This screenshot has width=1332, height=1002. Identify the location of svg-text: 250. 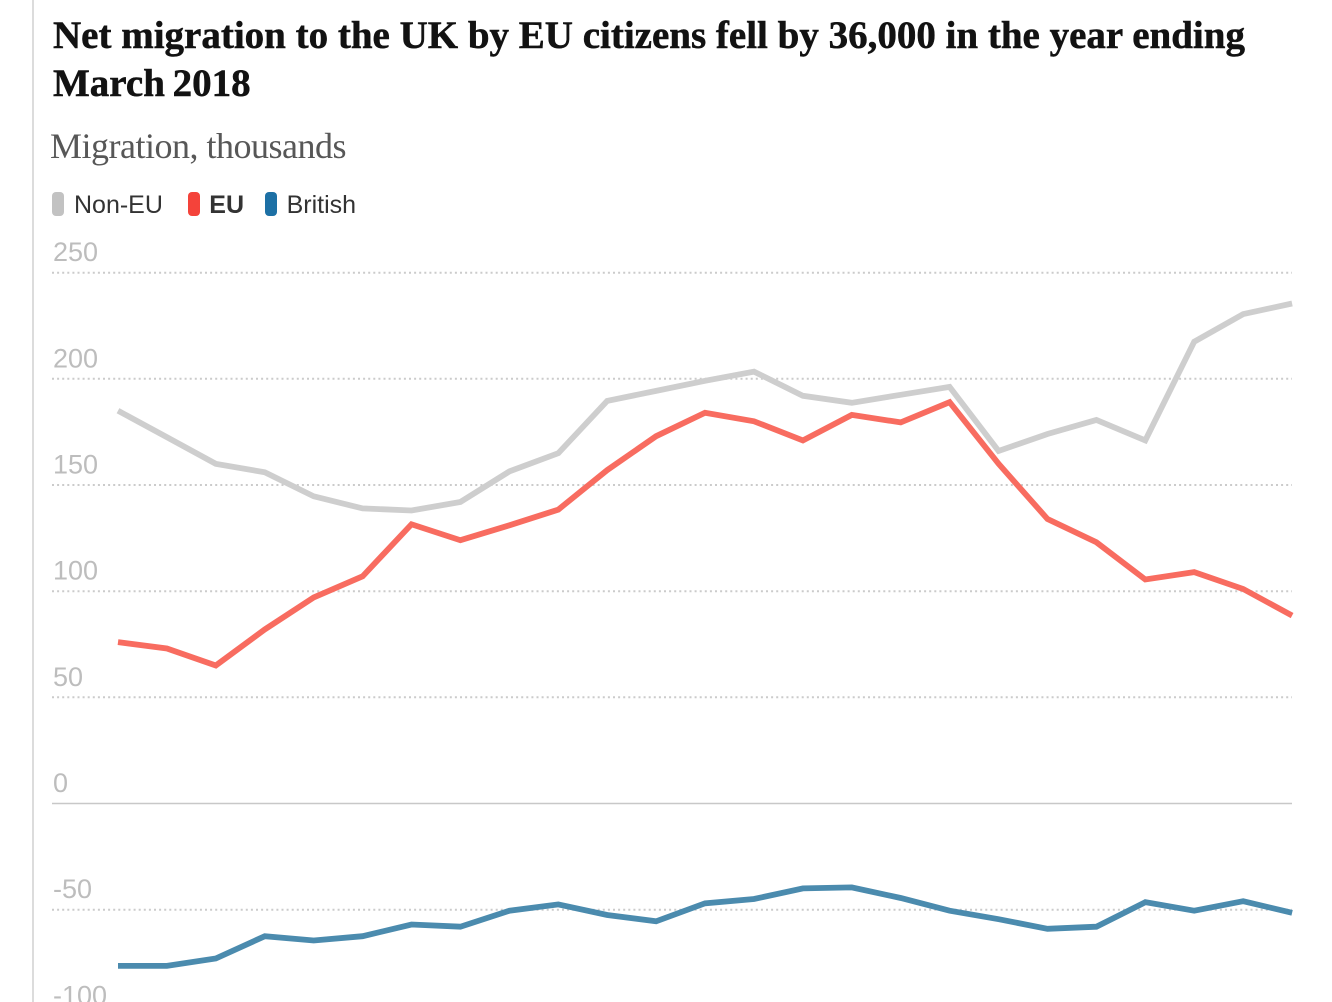
(75, 252).